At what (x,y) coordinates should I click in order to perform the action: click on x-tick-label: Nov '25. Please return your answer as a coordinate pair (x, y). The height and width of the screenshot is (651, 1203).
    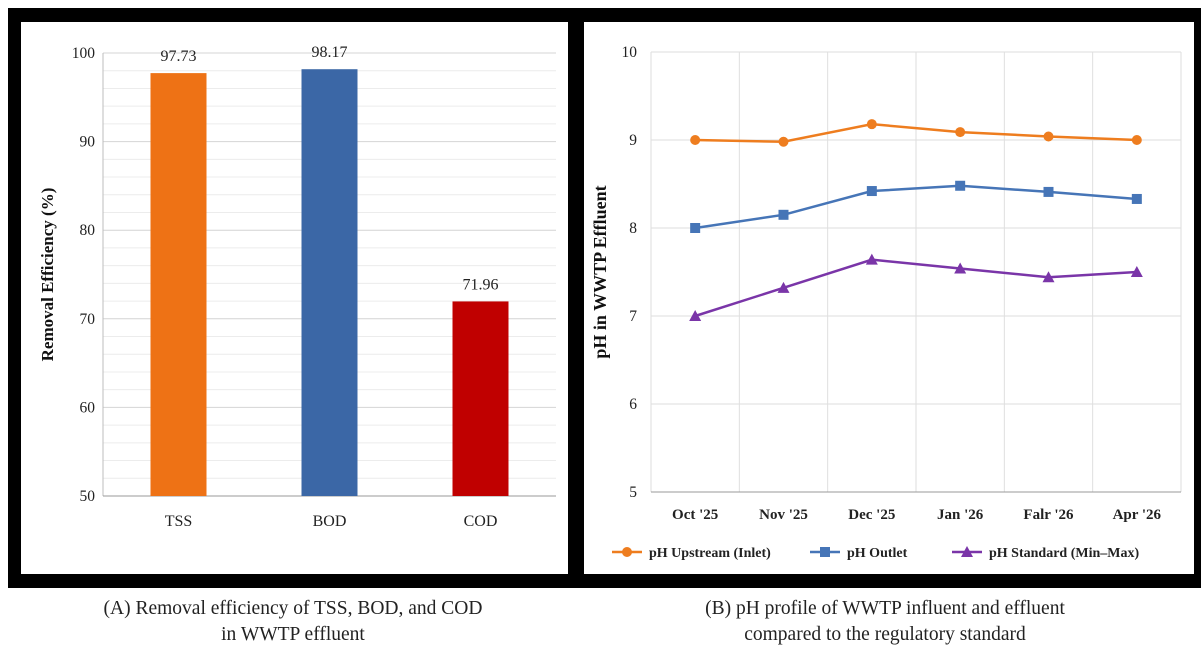
    Looking at the image, I should click on (783, 515).